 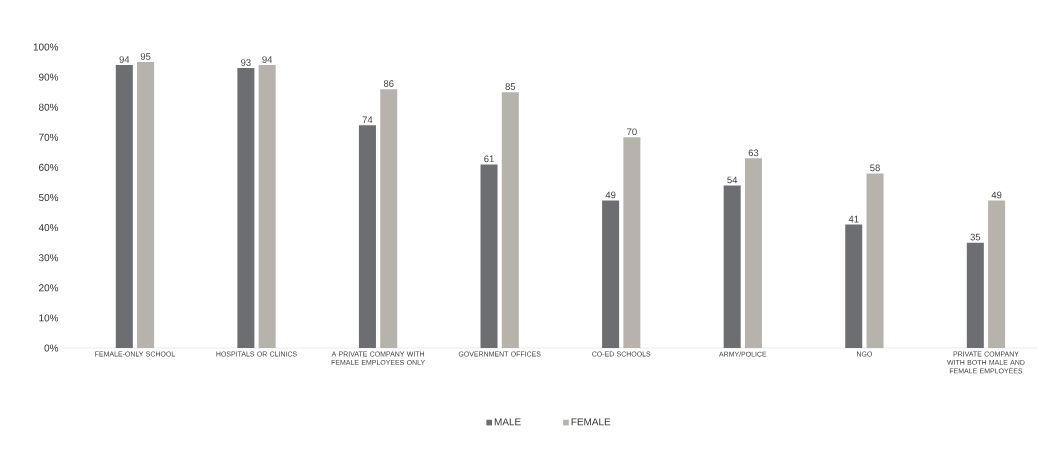 I want to click on y-tick-label: 80%, so click(x=48, y=107).